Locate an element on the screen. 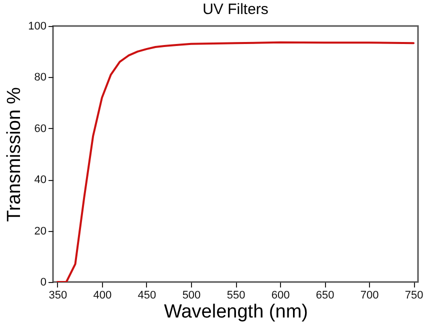 The image size is (434, 327). x-axis-title: Wavelength (nm) is located at coordinates (236, 312).